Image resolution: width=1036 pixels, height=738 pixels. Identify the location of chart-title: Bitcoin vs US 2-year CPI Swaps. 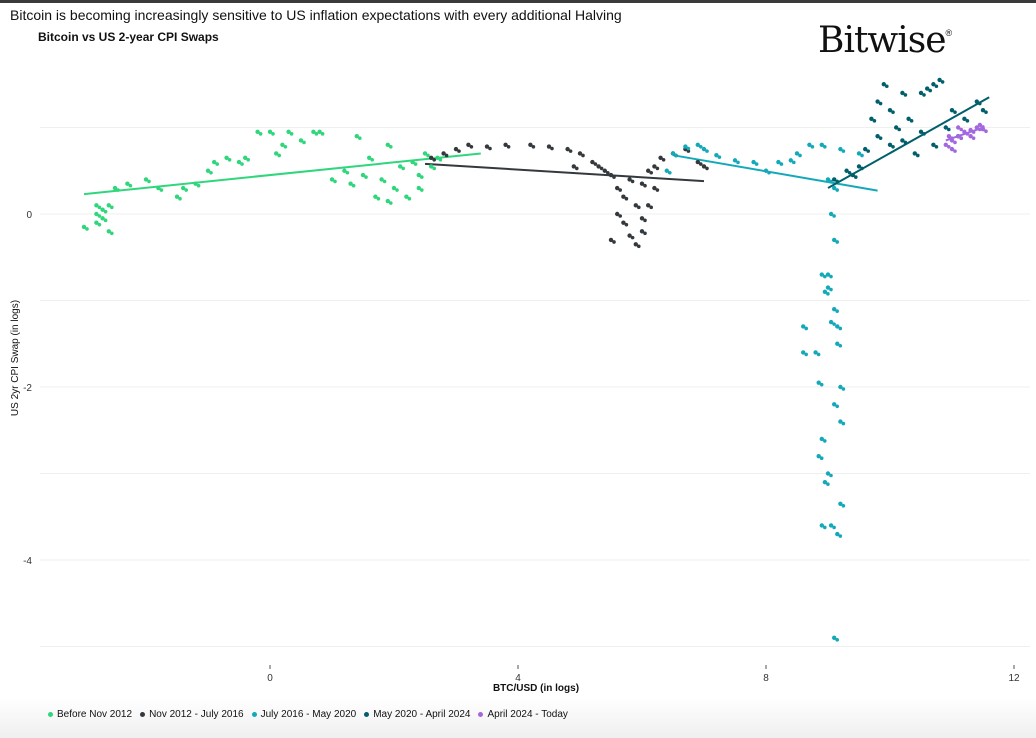
(128, 37).